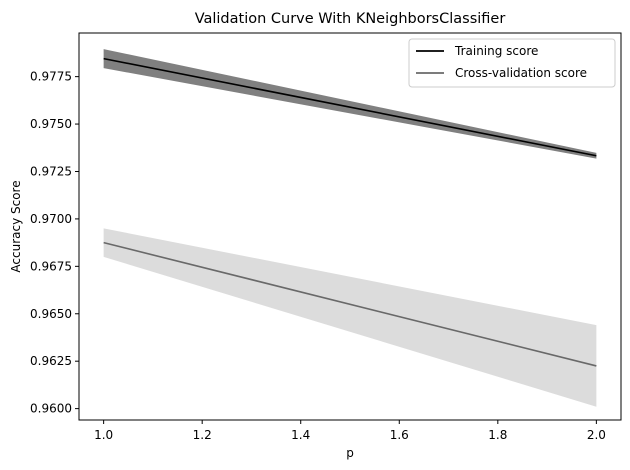  Describe the element at coordinates (51, 77) in the screenshot. I see `y-tick-label: 0.9775` at that location.